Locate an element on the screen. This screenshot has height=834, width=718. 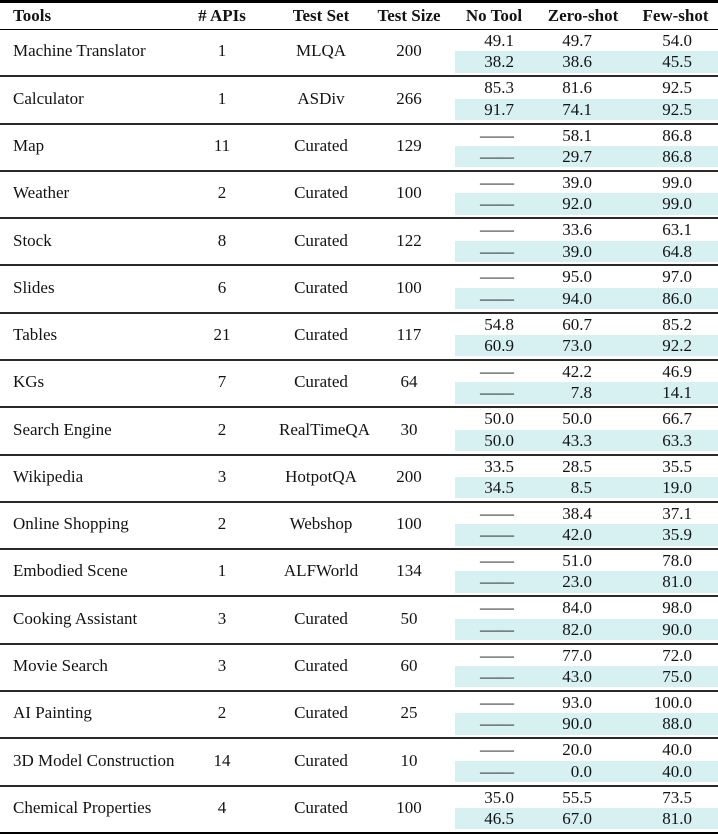
few-shot-value-highlighted: 90.0 is located at coordinates (677, 629).